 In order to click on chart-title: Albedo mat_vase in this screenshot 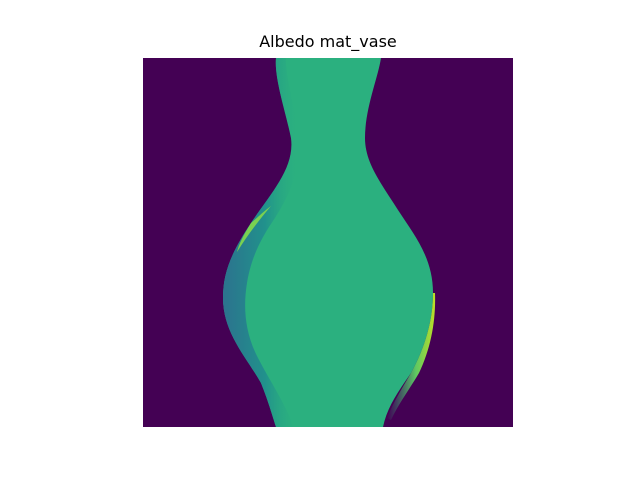, I will do `click(328, 41)`.